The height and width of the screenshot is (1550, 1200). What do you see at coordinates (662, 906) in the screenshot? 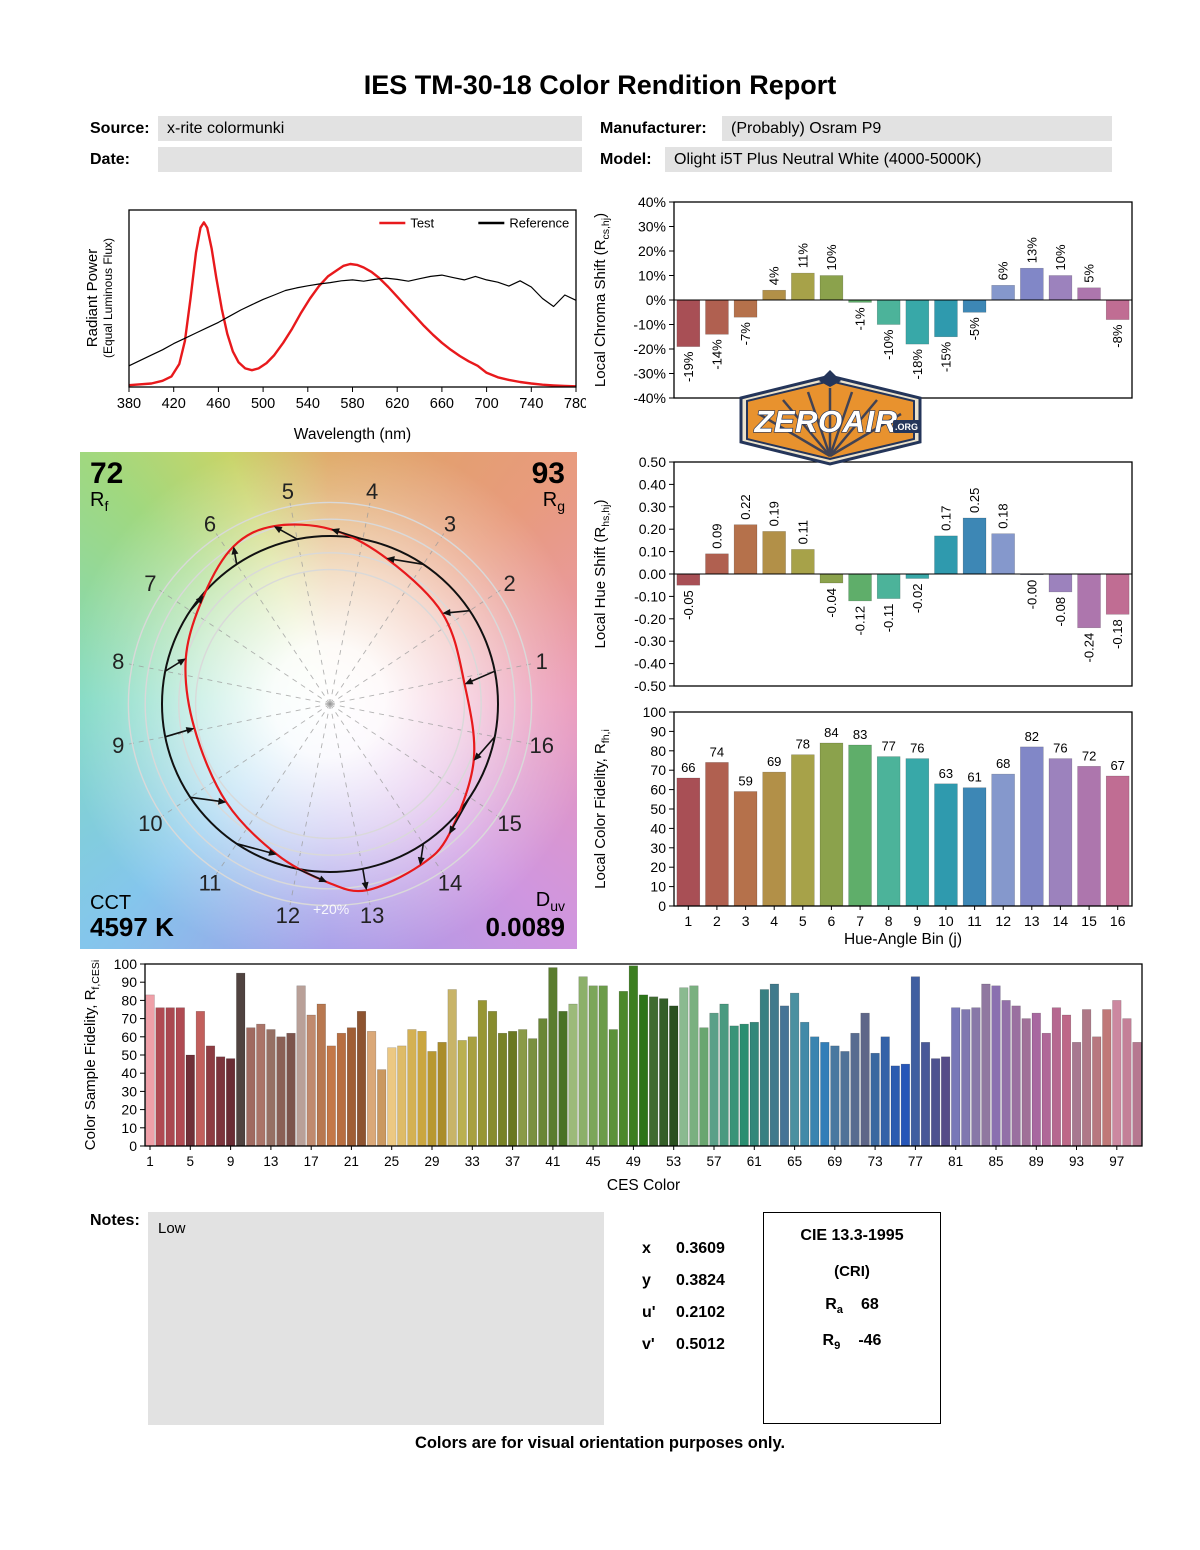
I see `svg-text: 0` at bounding box center [662, 906].